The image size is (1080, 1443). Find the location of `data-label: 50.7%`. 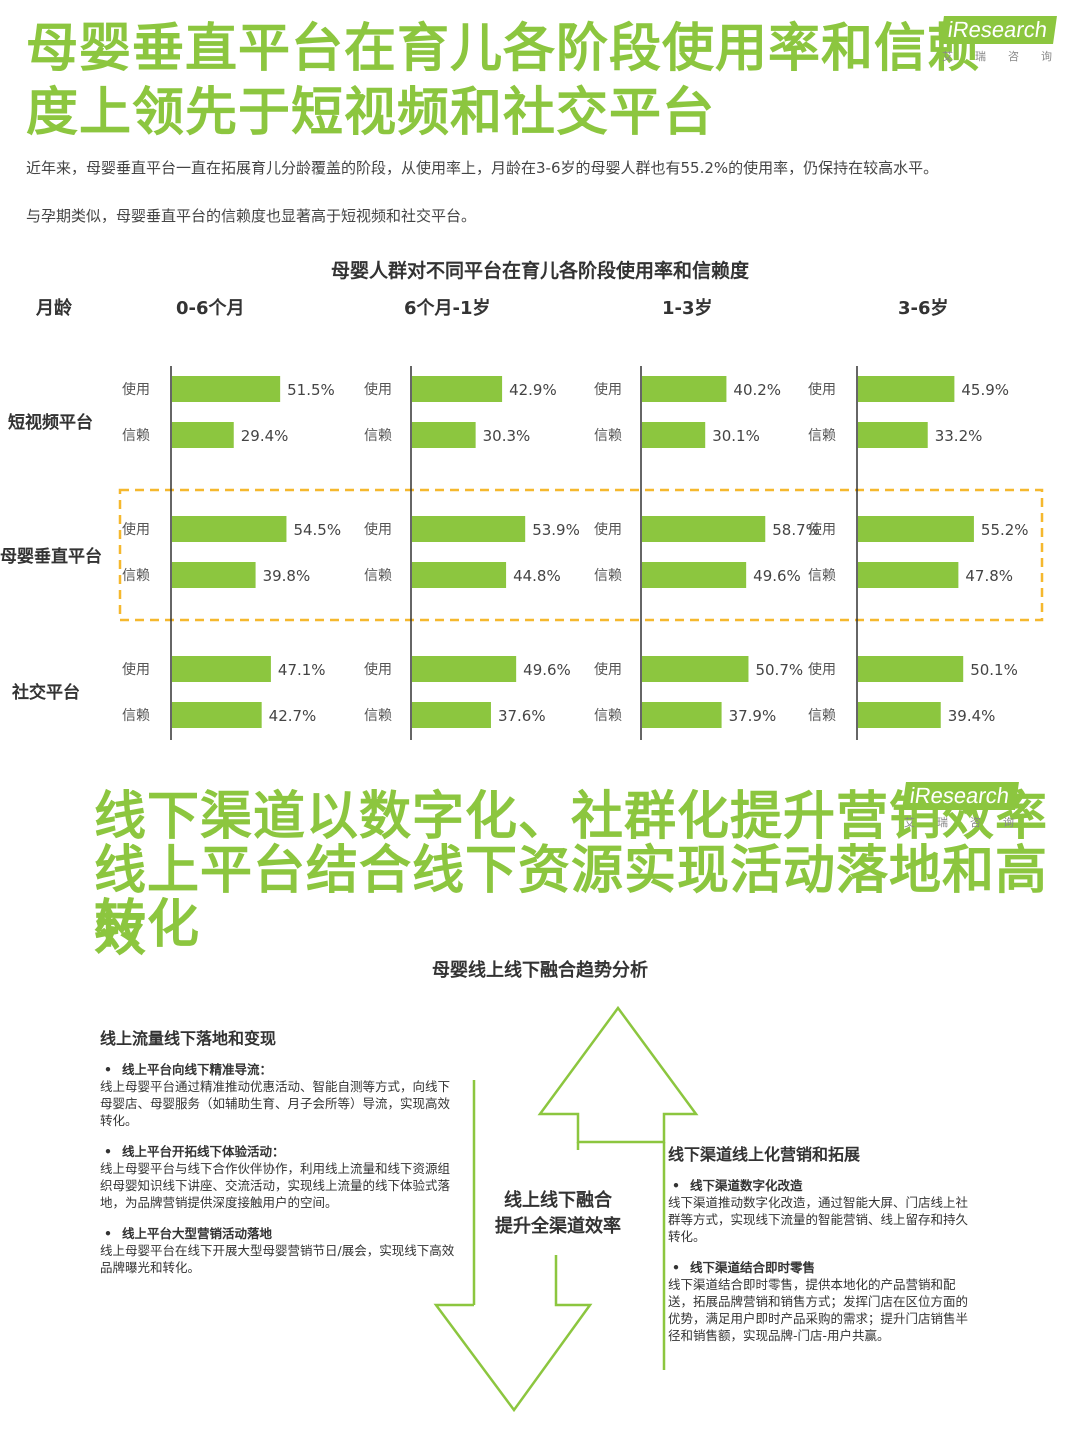

data-label: 50.7% is located at coordinates (779, 670).